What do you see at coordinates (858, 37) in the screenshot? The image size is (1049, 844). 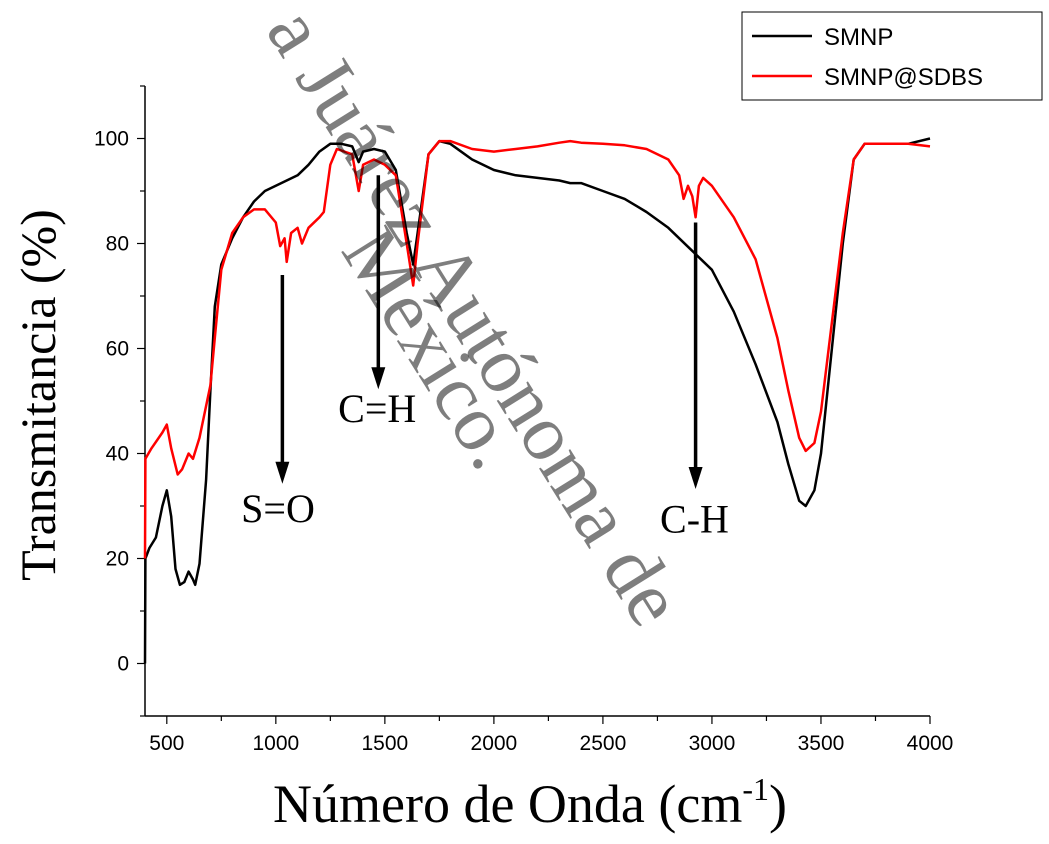 I see `legend-label: SMNP` at bounding box center [858, 37].